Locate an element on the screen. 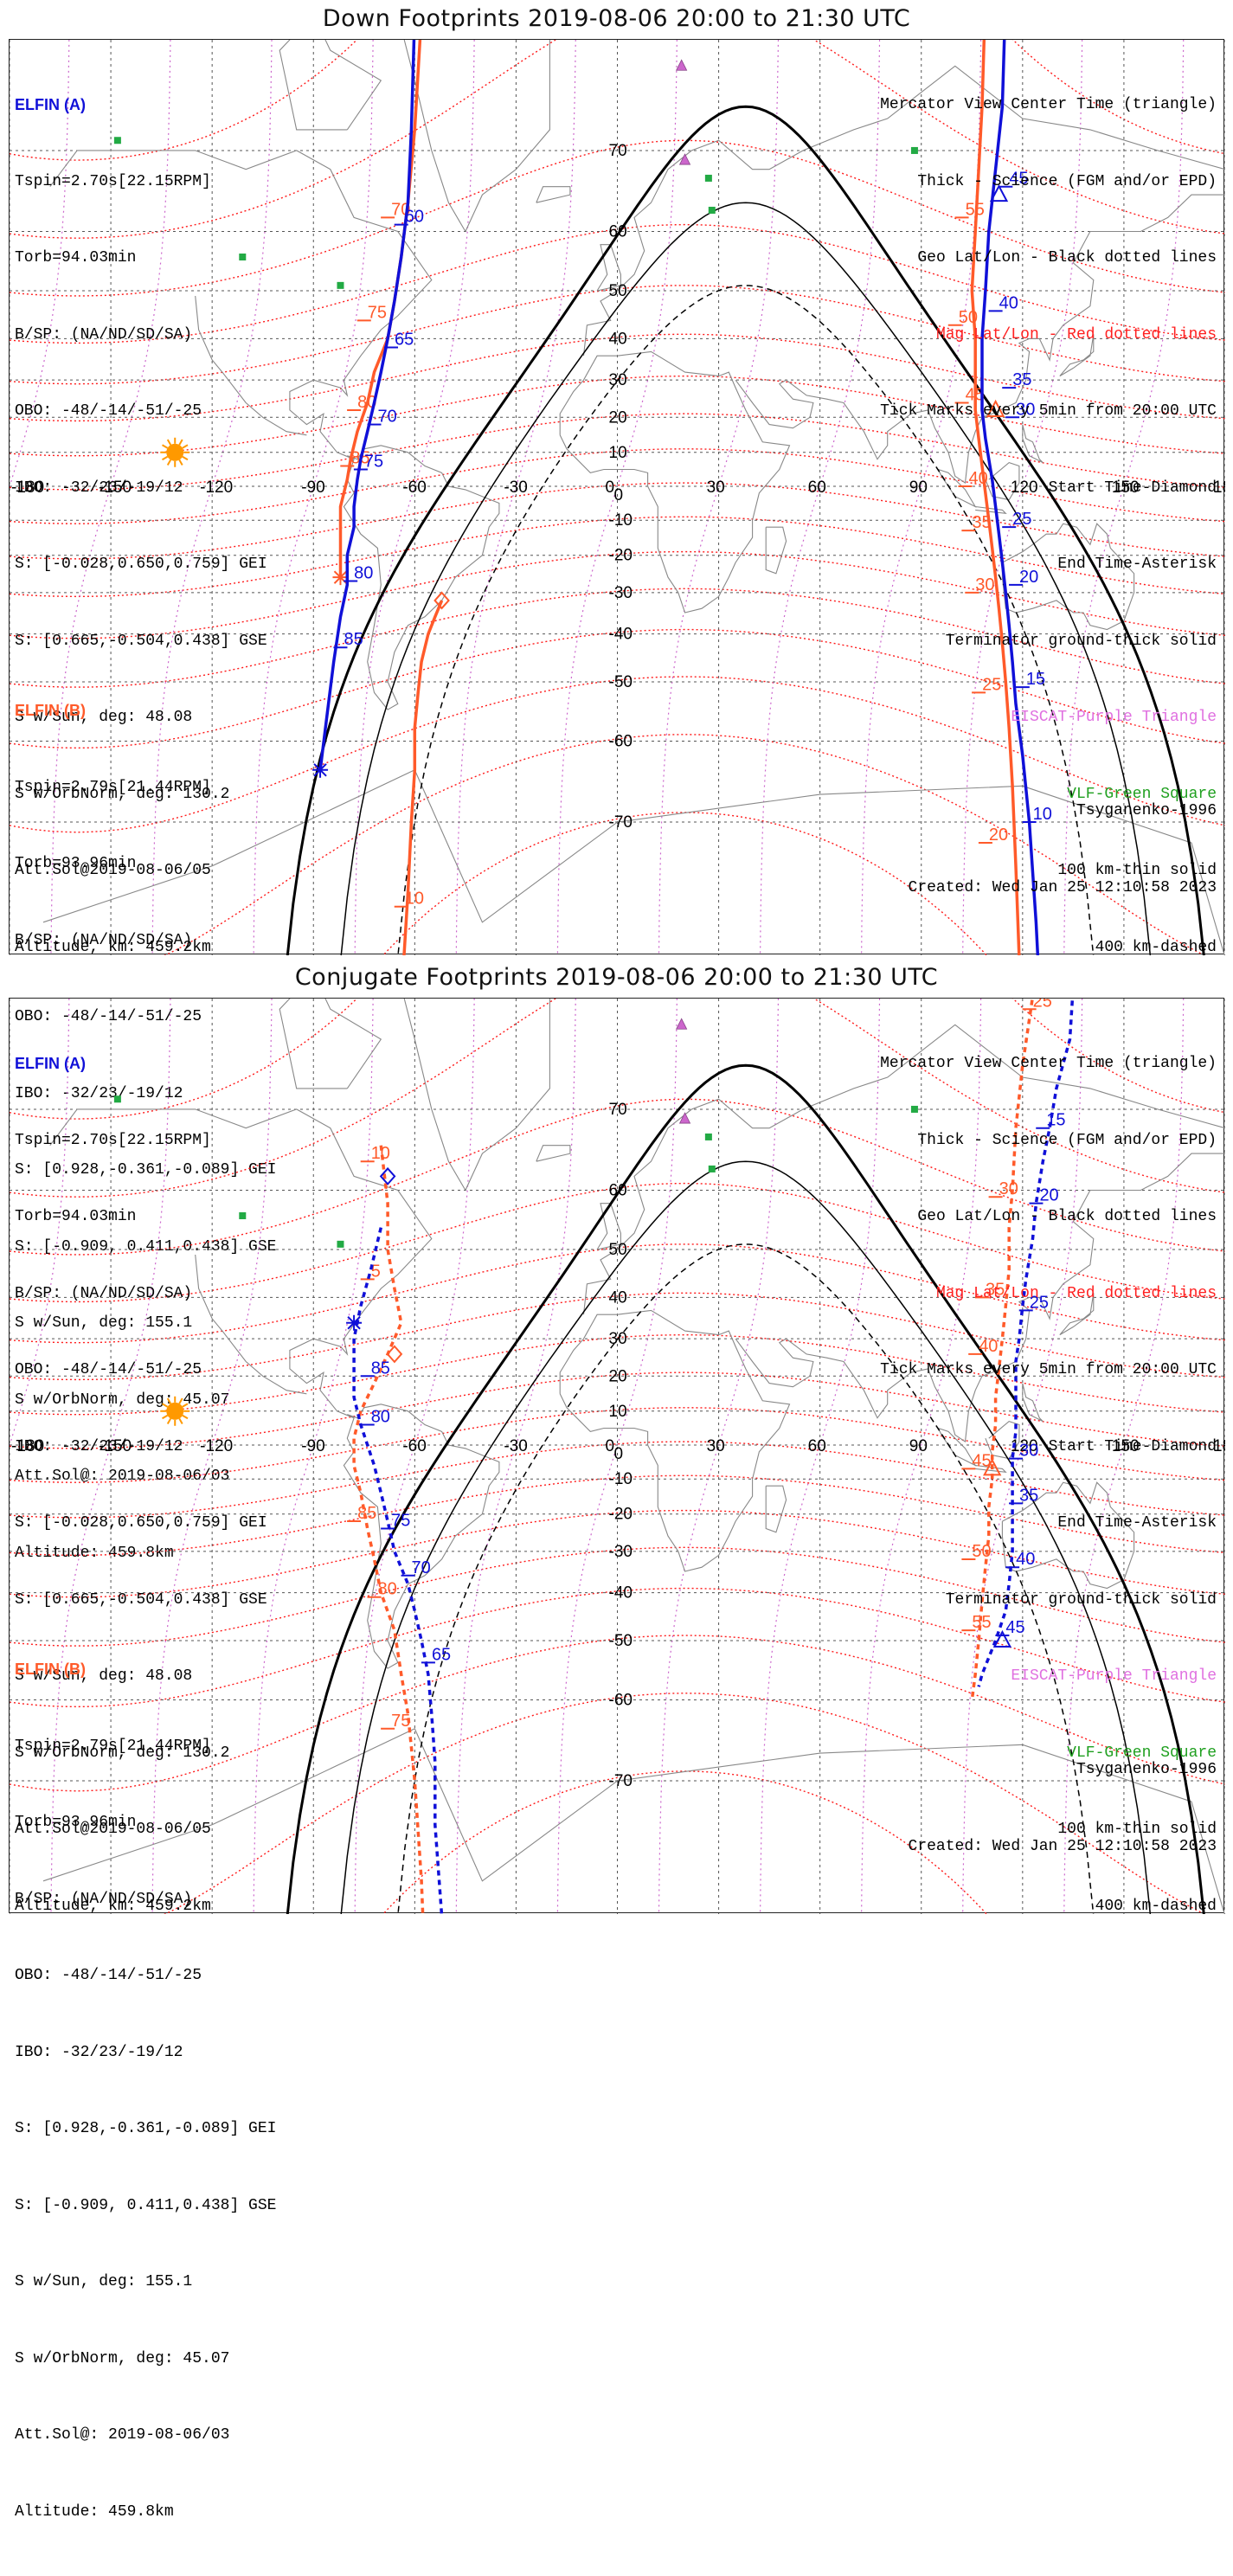  track-tick-label: 20 is located at coordinates (999, 835).